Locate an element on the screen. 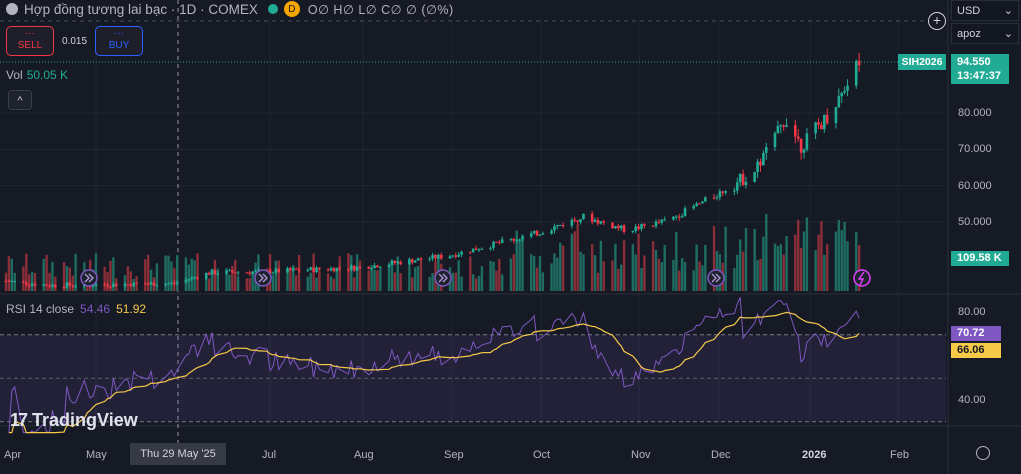 The height and width of the screenshot is (474, 1021). currency-select: USD ⌄ is located at coordinates (985, 10).